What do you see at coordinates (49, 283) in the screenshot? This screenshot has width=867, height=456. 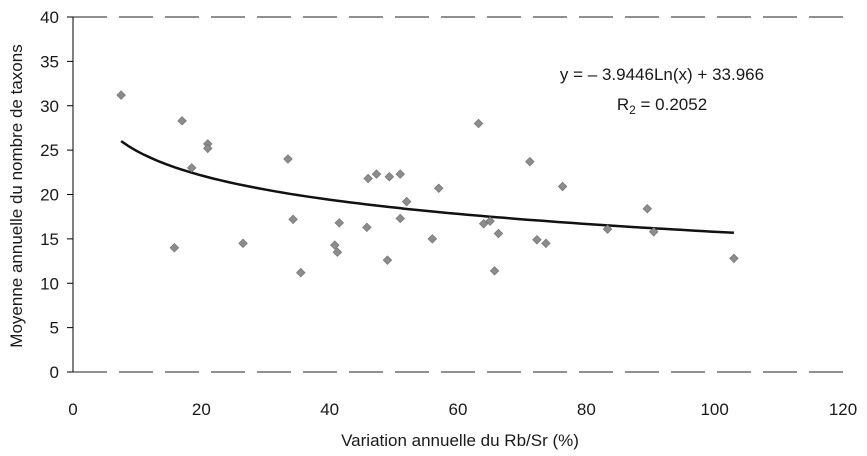 I see `y-tick-label-10: 10` at bounding box center [49, 283].